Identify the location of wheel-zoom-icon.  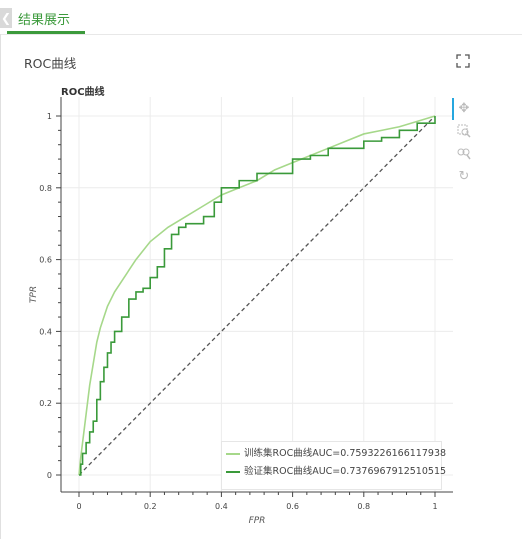
(464, 153).